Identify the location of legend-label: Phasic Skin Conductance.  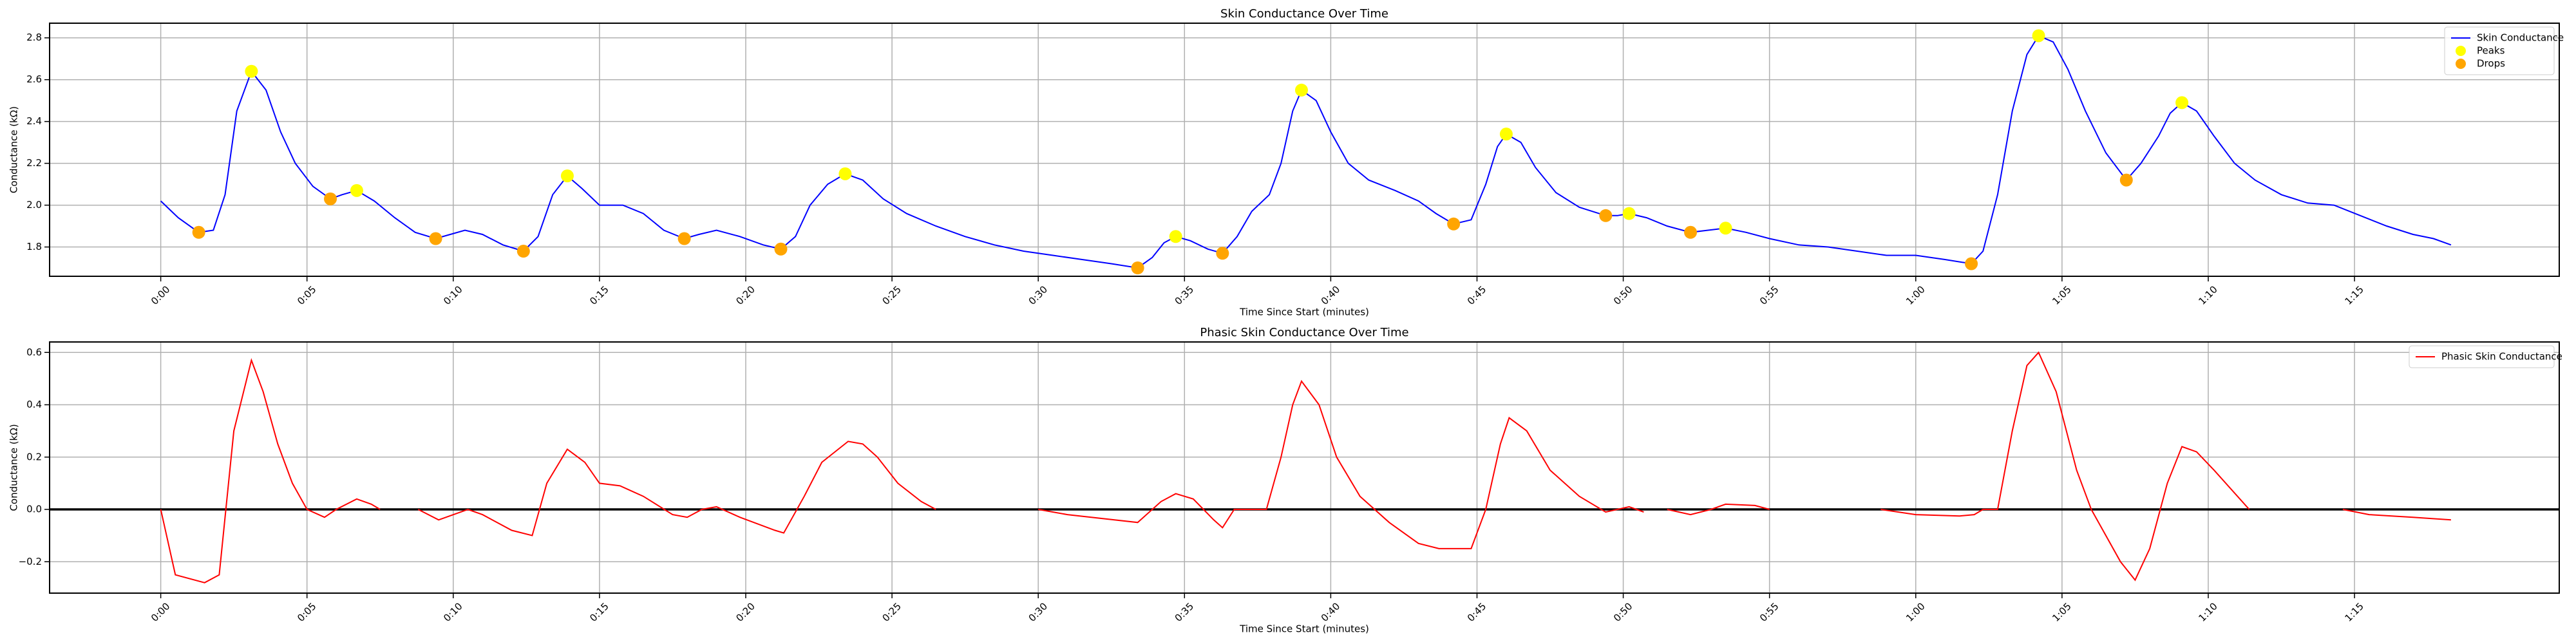
(2501, 357).